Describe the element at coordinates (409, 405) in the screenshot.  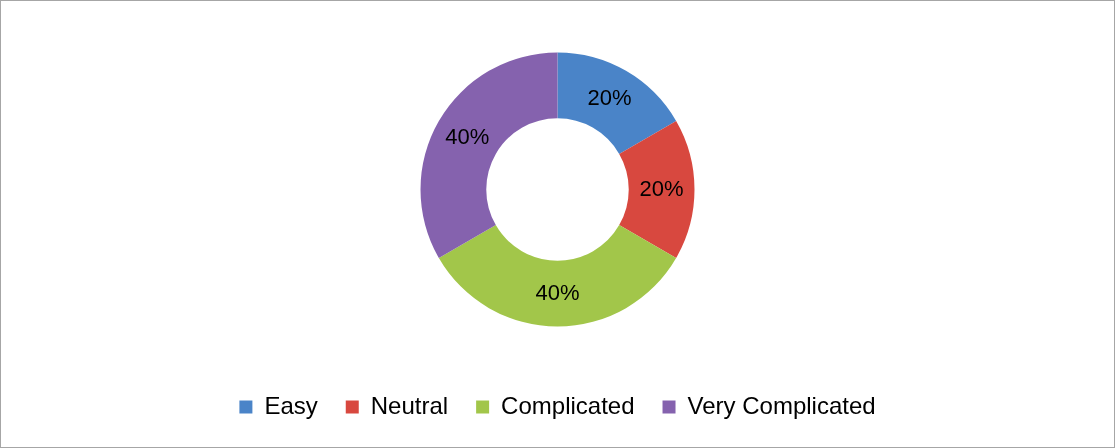
I see `legend-label: Neutral` at that location.